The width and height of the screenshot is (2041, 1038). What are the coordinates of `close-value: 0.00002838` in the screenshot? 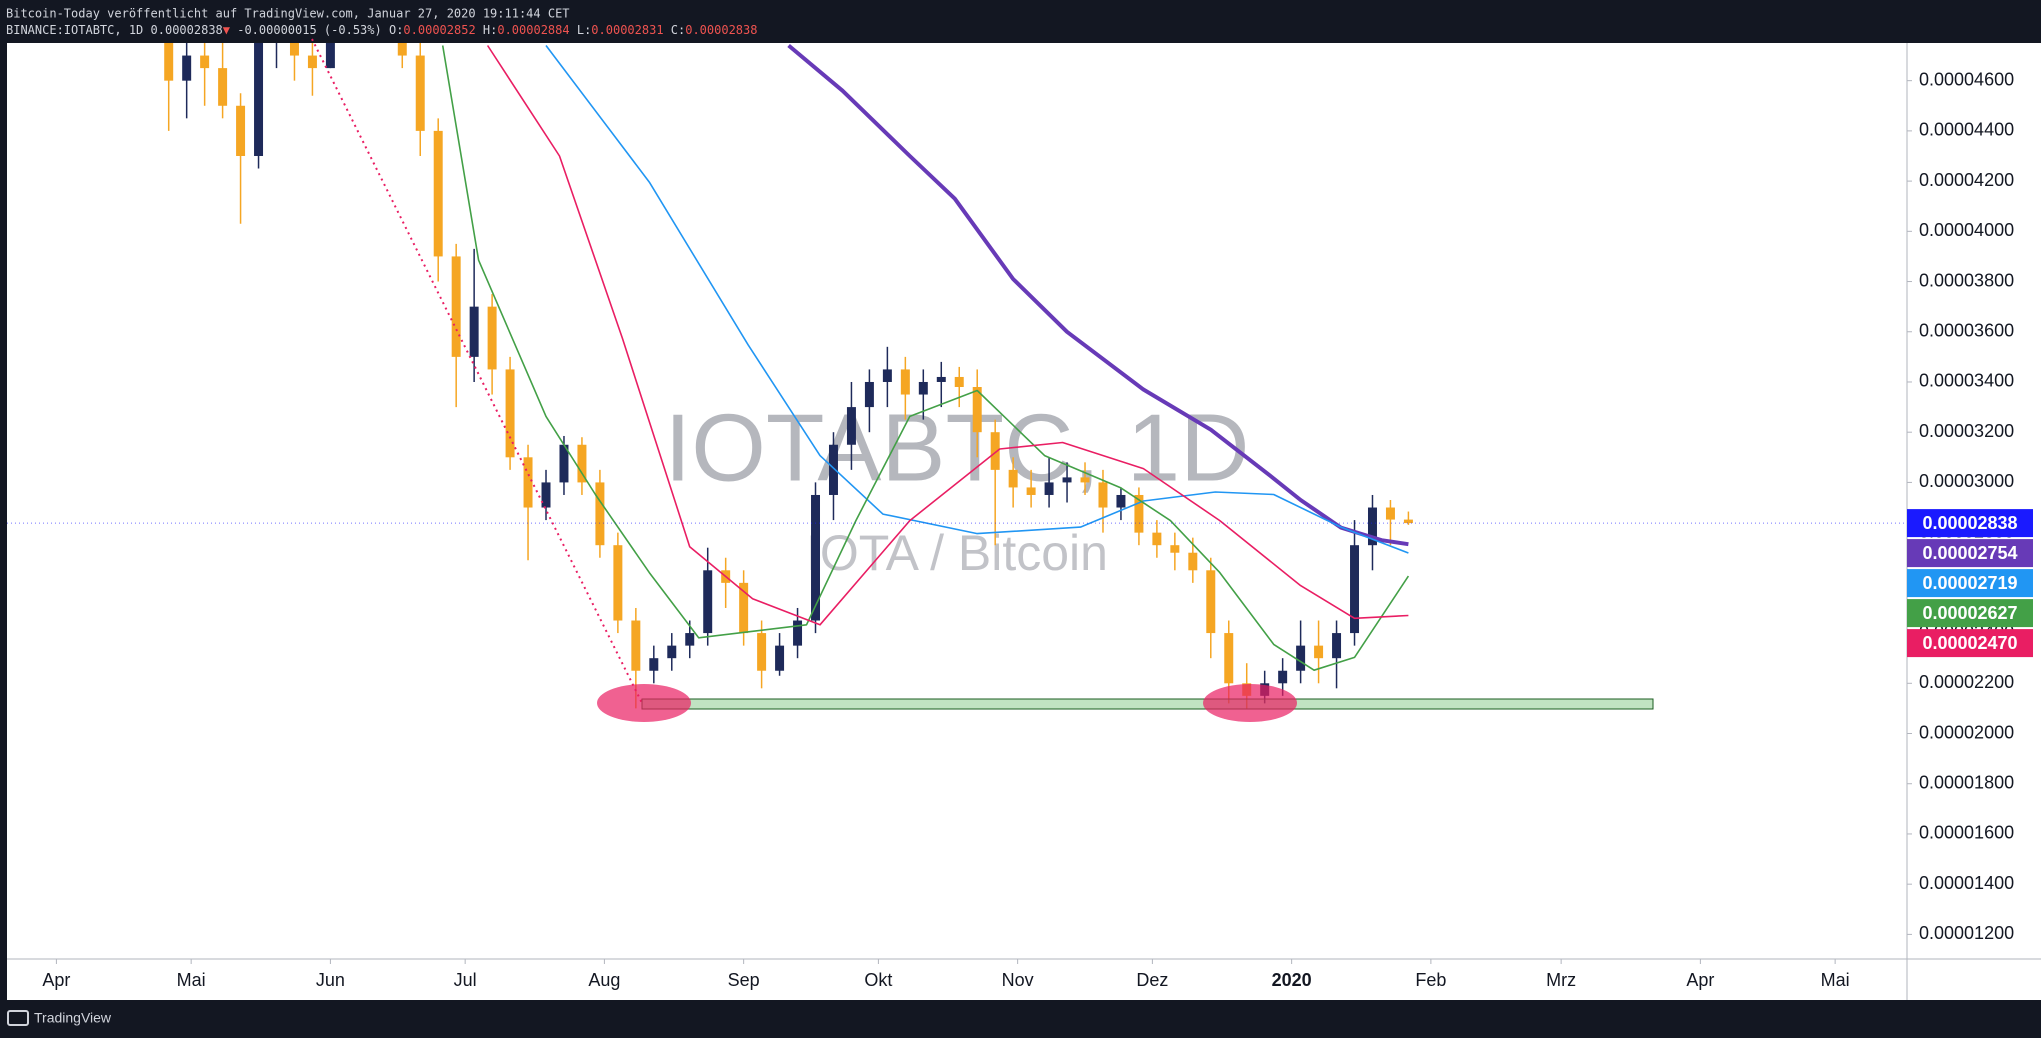 It's located at (721, 30).